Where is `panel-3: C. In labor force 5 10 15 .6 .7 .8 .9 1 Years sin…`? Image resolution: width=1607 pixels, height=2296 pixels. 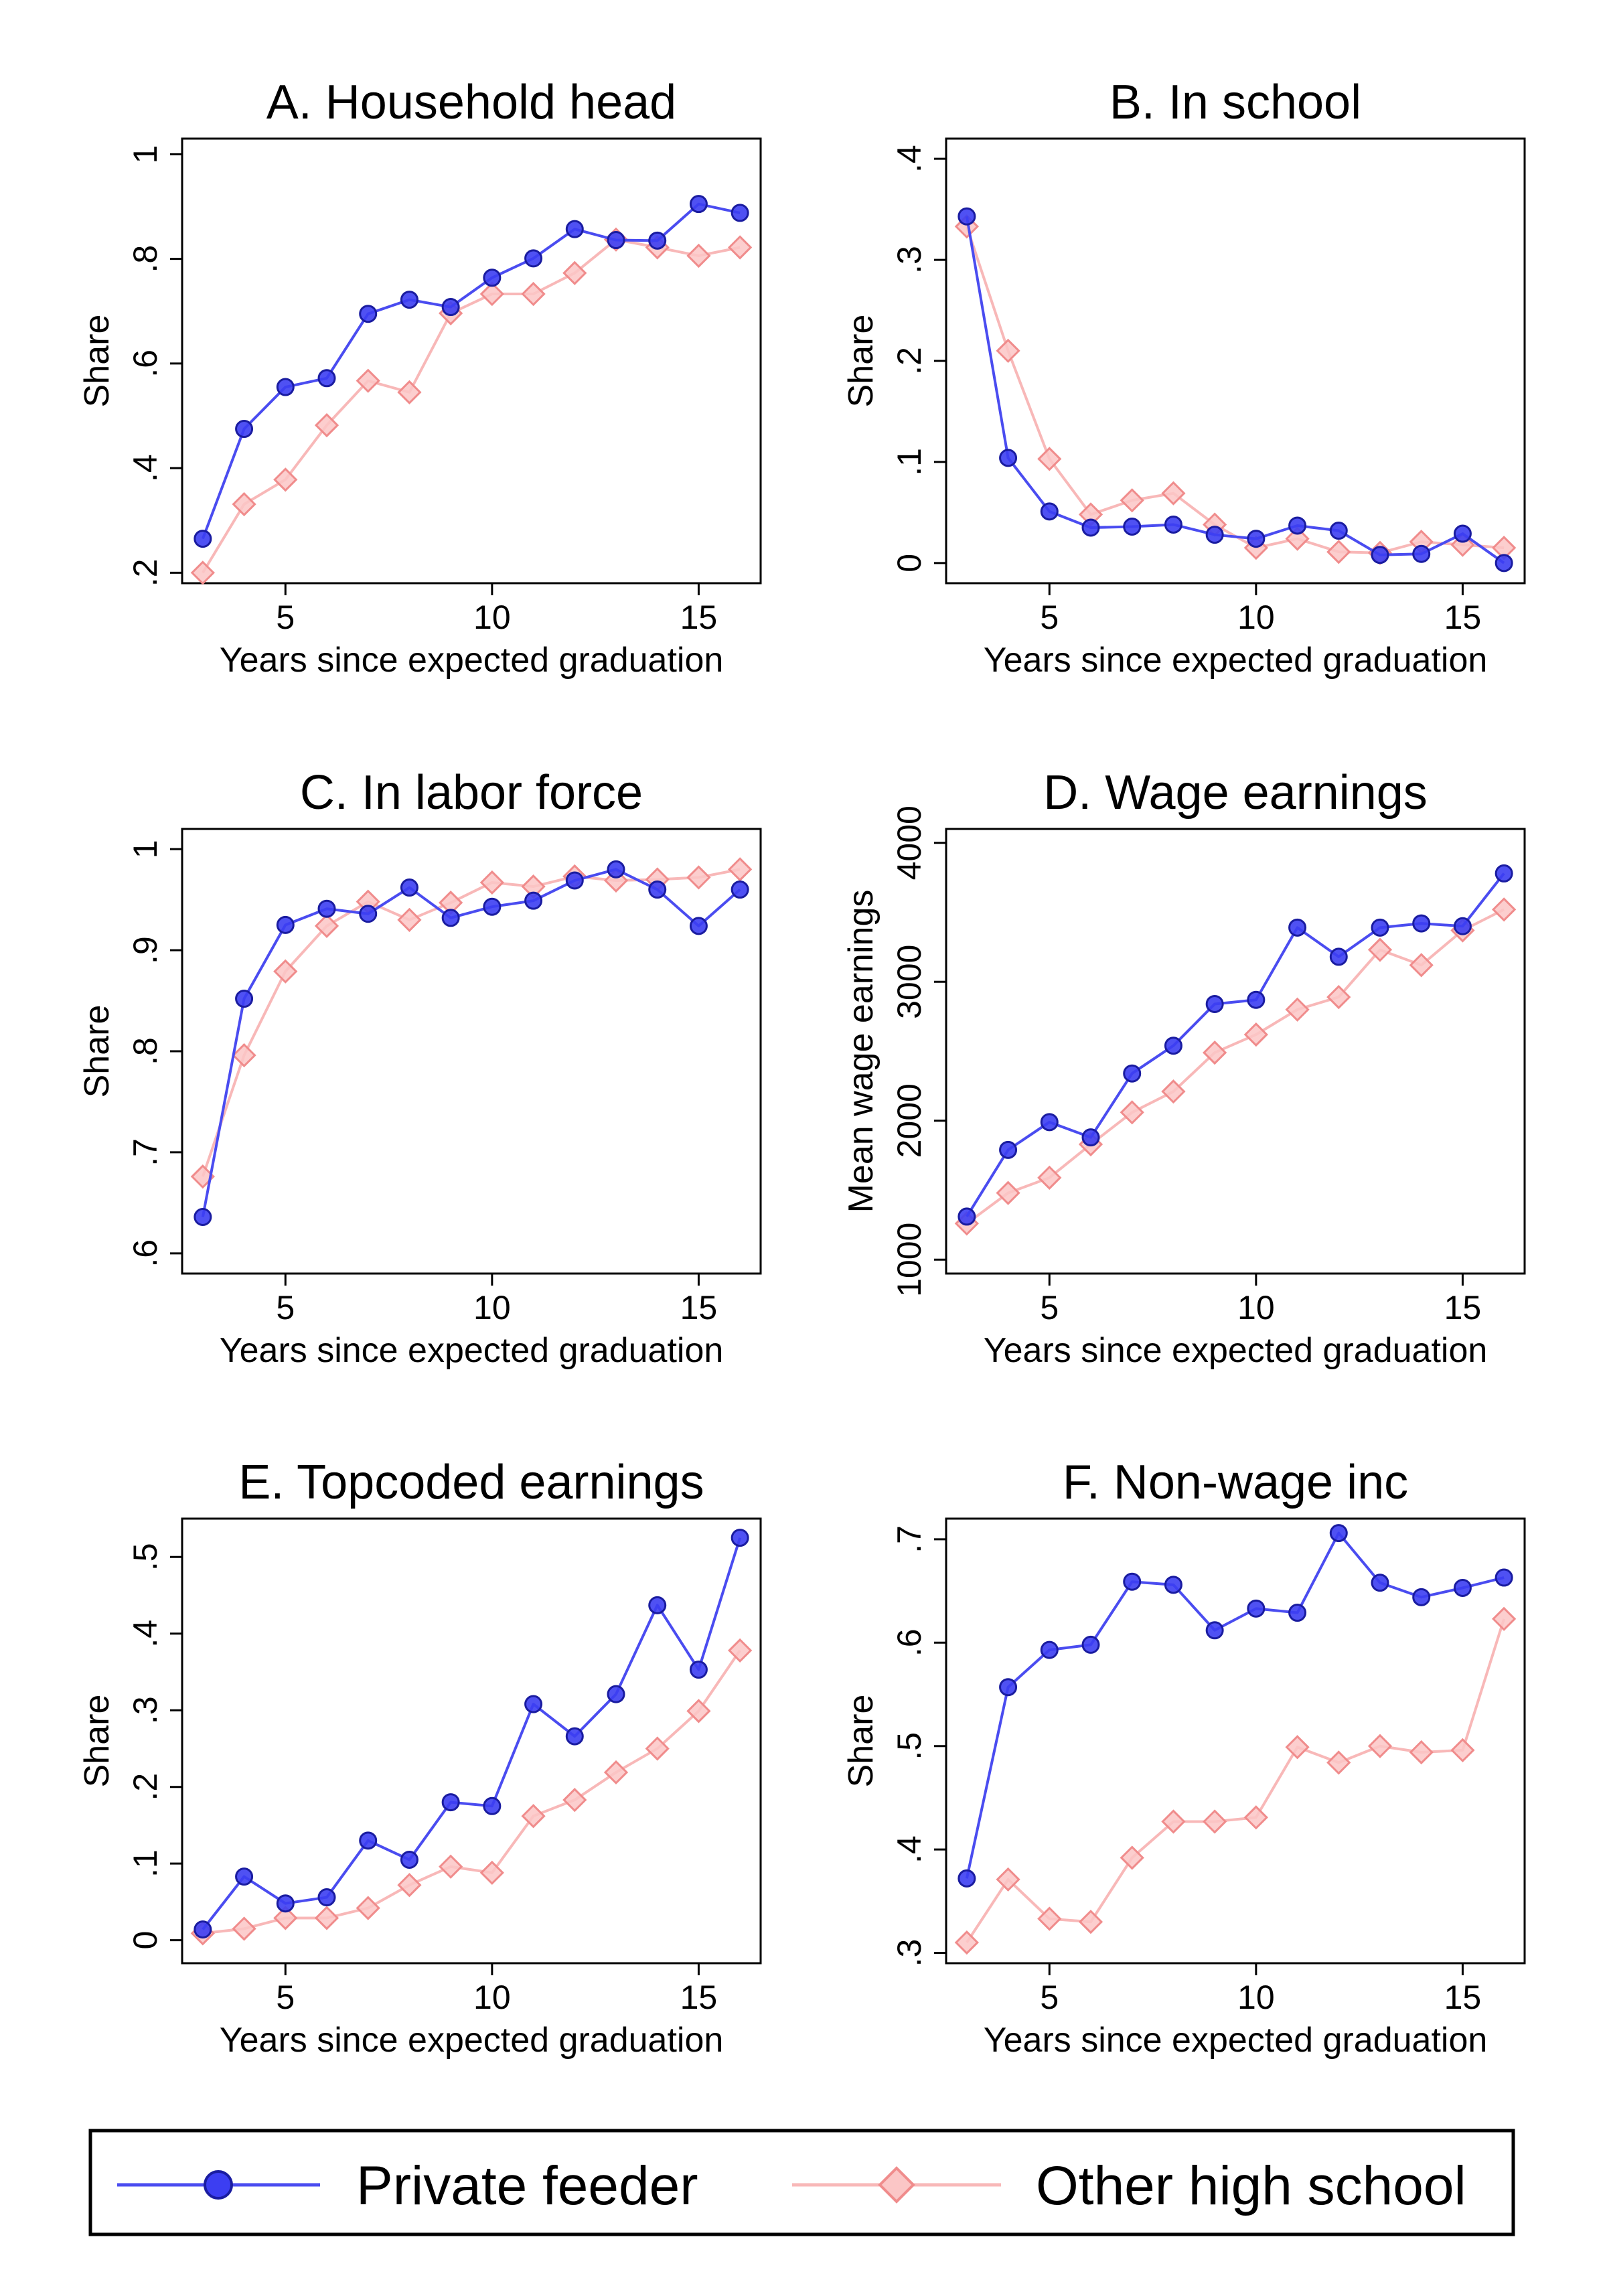 panel-3: C. In labor force 5 10 15 .6 .7 .8 .9 1 Years sin… is located at coordinates (420, 1068).